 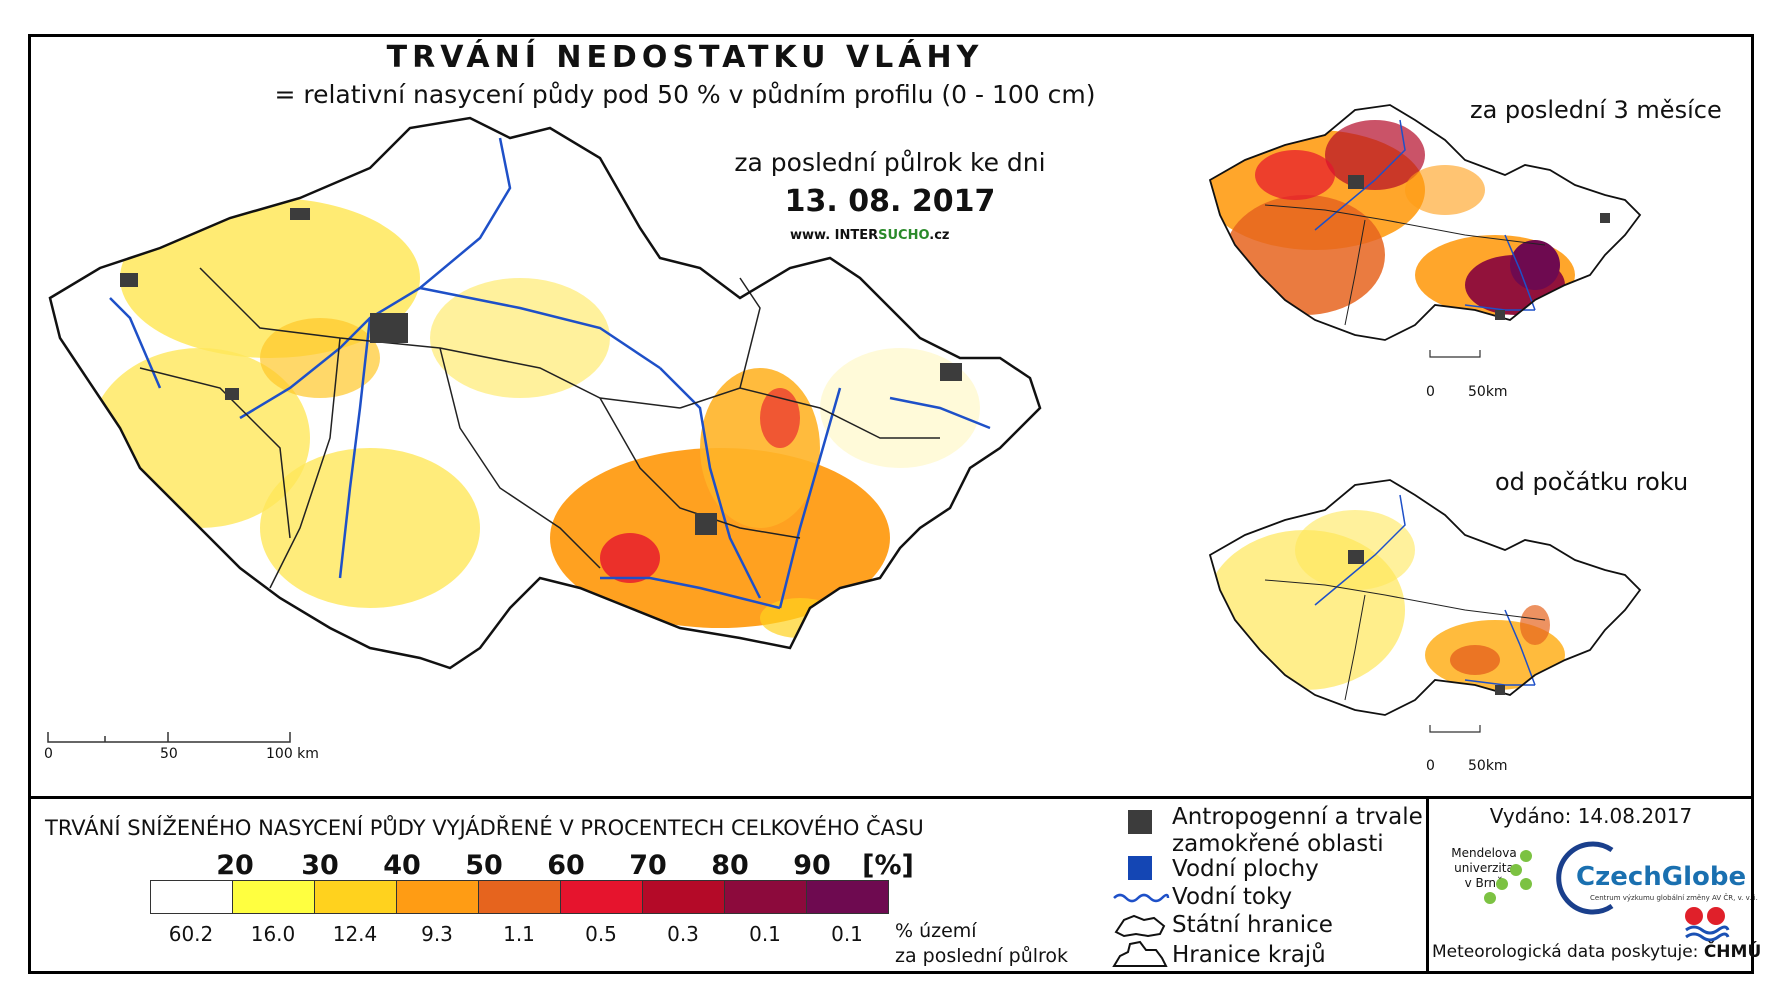 What do you see at coordinates (355, 934) in the screenshot?
I see `area-percent-2: 12.4` at bounding box center [355, 934].